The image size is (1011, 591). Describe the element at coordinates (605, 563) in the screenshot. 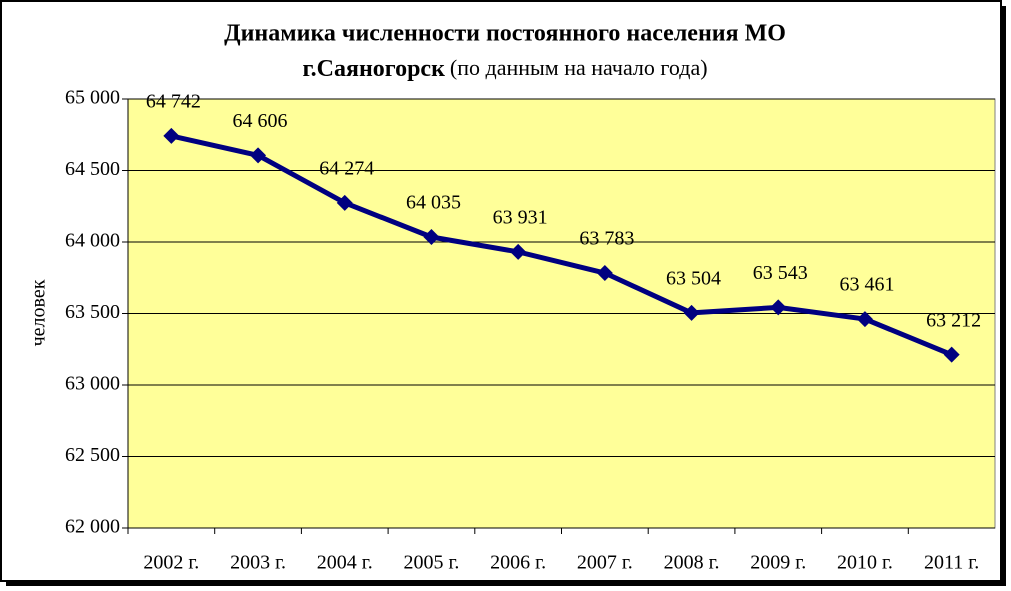

I see `x-tick-label: 2007 г.` at that location.